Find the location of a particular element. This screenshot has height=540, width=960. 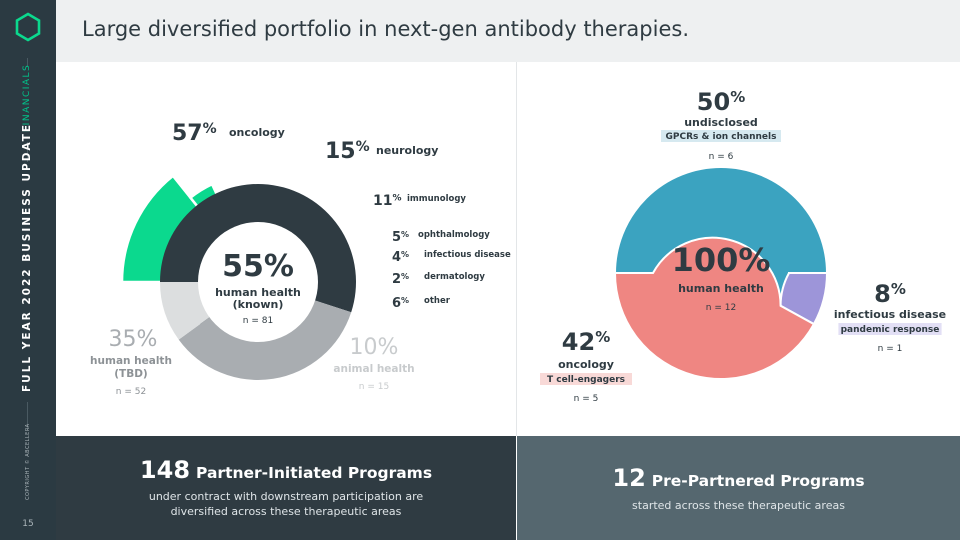

sidebar-line-mid is located at coordinates (27, 152).